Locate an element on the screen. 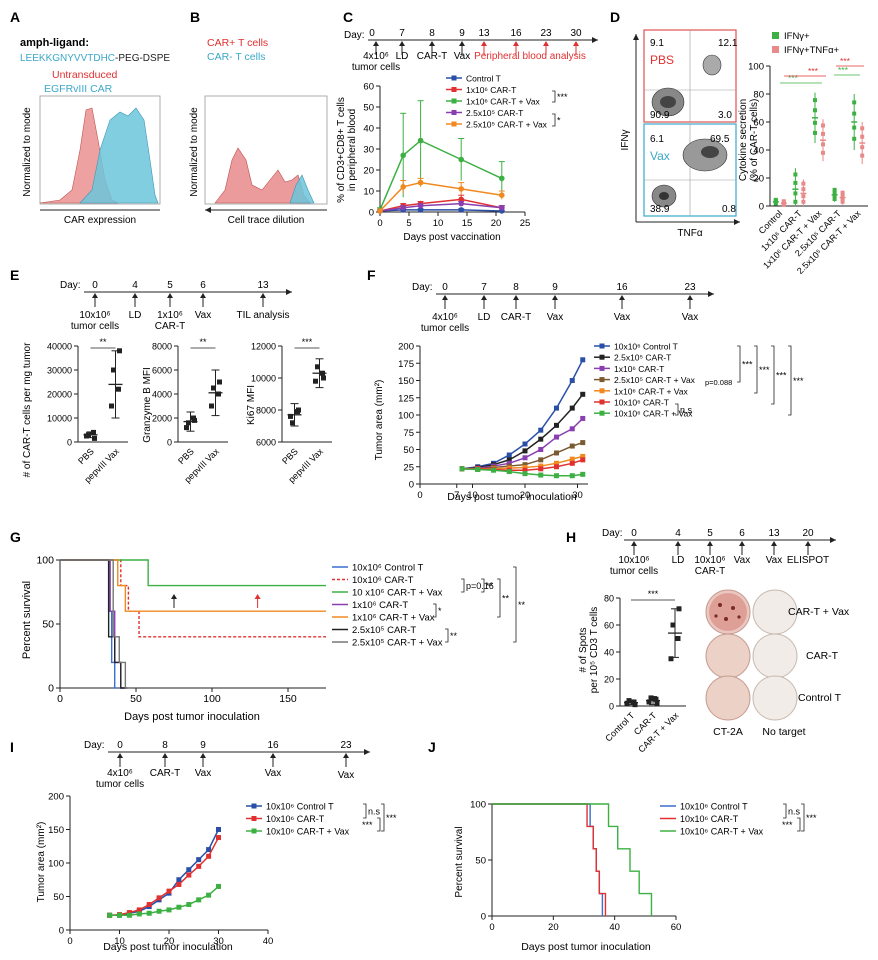 The height and width of the screenshot is (960, 878). panel-e-event-til: TIL analysis is located at coordinates (263, 315).